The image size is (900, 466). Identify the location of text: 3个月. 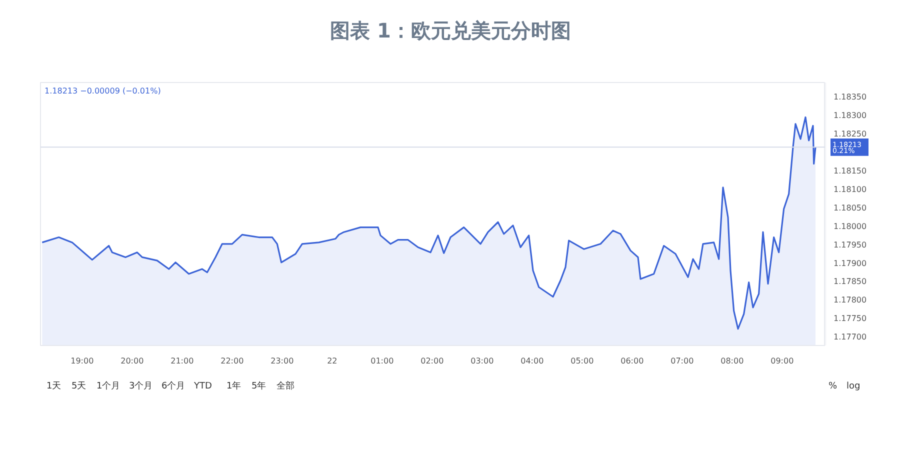
(141, 386).